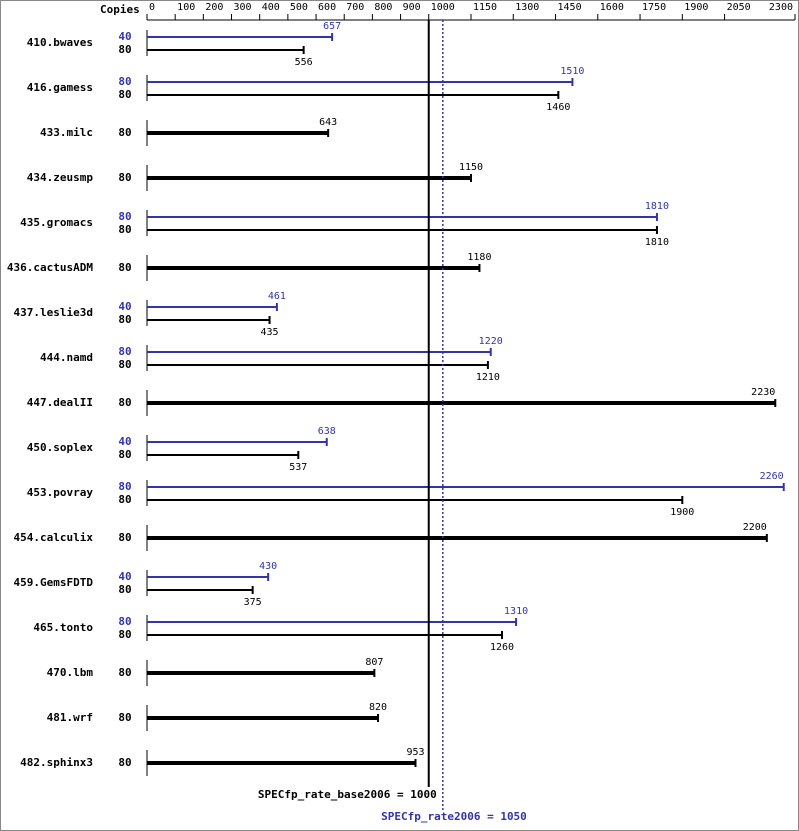 This screenshot has width=799, height=831. What do you see at coordinates (60, 402) in the screenshot?
I see `benchmark-name: 447.dealII` at bounding box center [60, 402].